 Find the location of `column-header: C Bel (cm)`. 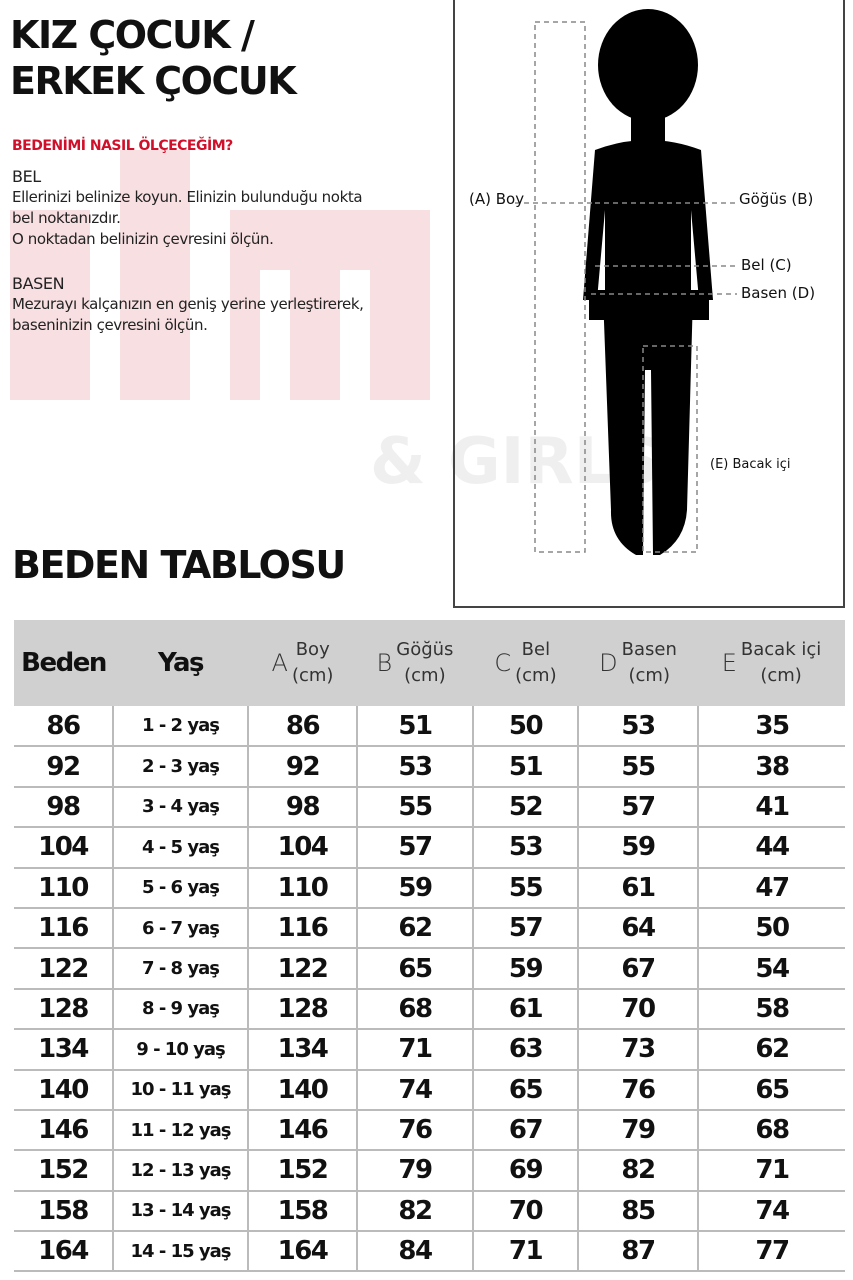

column-header: C Bel (cm) is located at coordinates (525, 663).